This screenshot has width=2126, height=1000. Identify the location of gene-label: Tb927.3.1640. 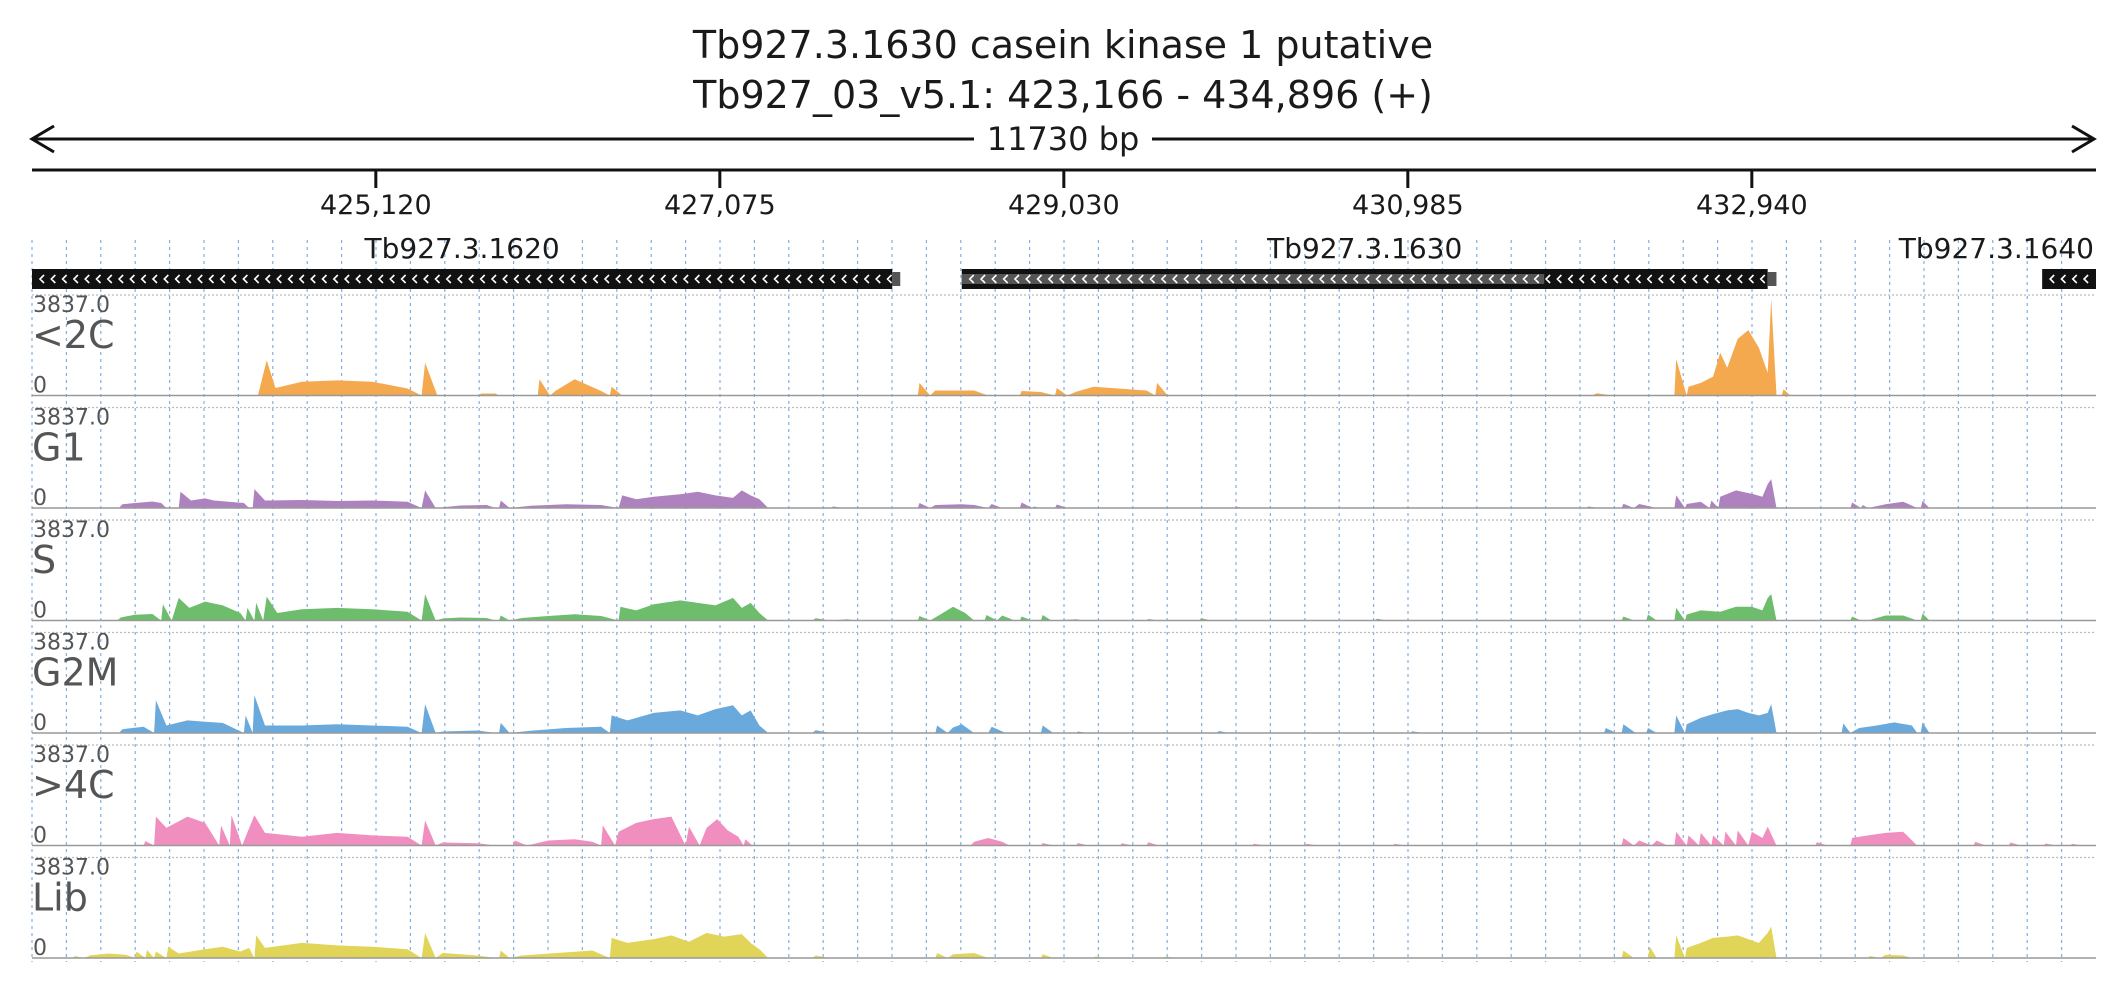
(1996, 248).